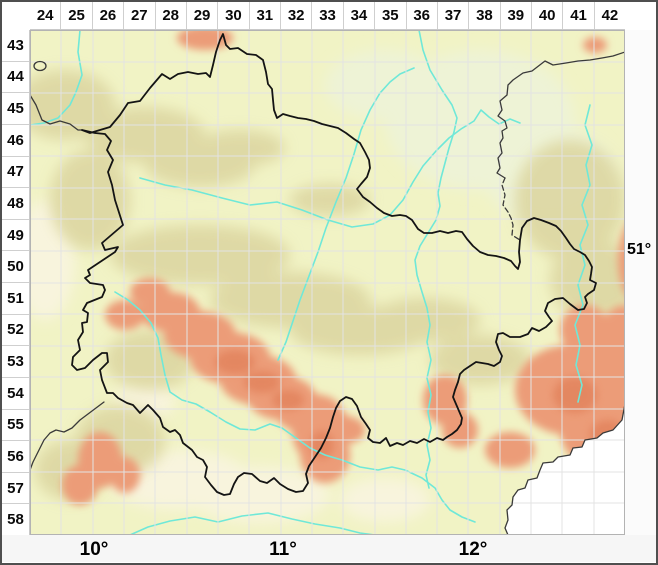 This screenshot has width=658, height=565. I want to click on bottom-margin, so click(329, 548).